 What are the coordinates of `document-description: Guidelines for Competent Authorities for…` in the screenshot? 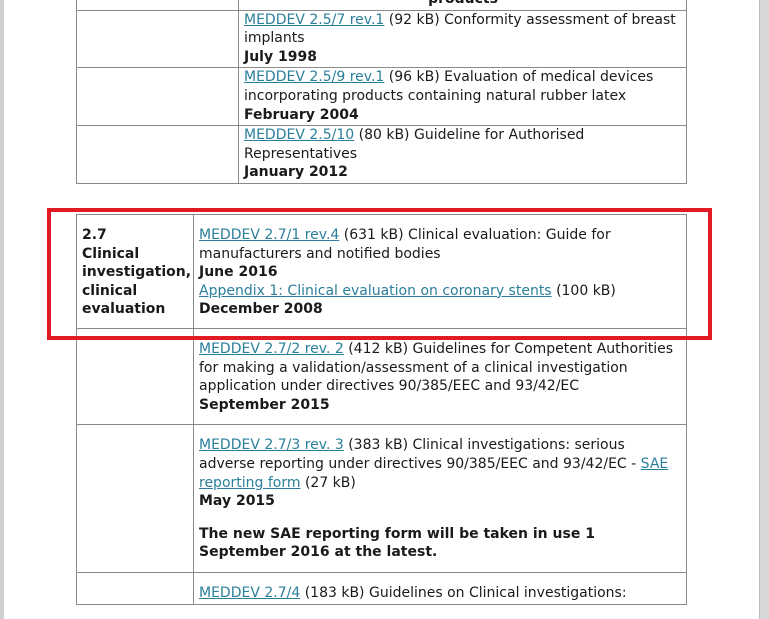 It's located at (436, 367).